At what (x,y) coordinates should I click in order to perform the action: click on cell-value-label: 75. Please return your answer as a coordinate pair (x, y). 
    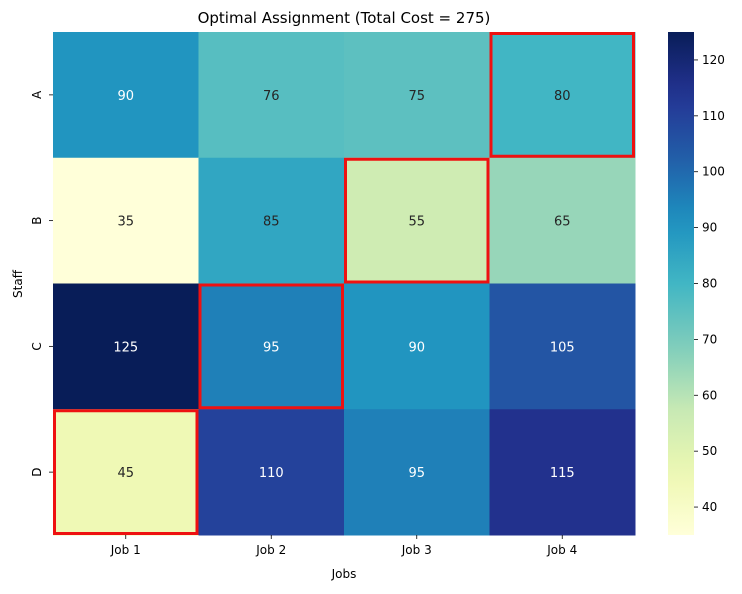
    Looking at the image, I should click on (416, 96).